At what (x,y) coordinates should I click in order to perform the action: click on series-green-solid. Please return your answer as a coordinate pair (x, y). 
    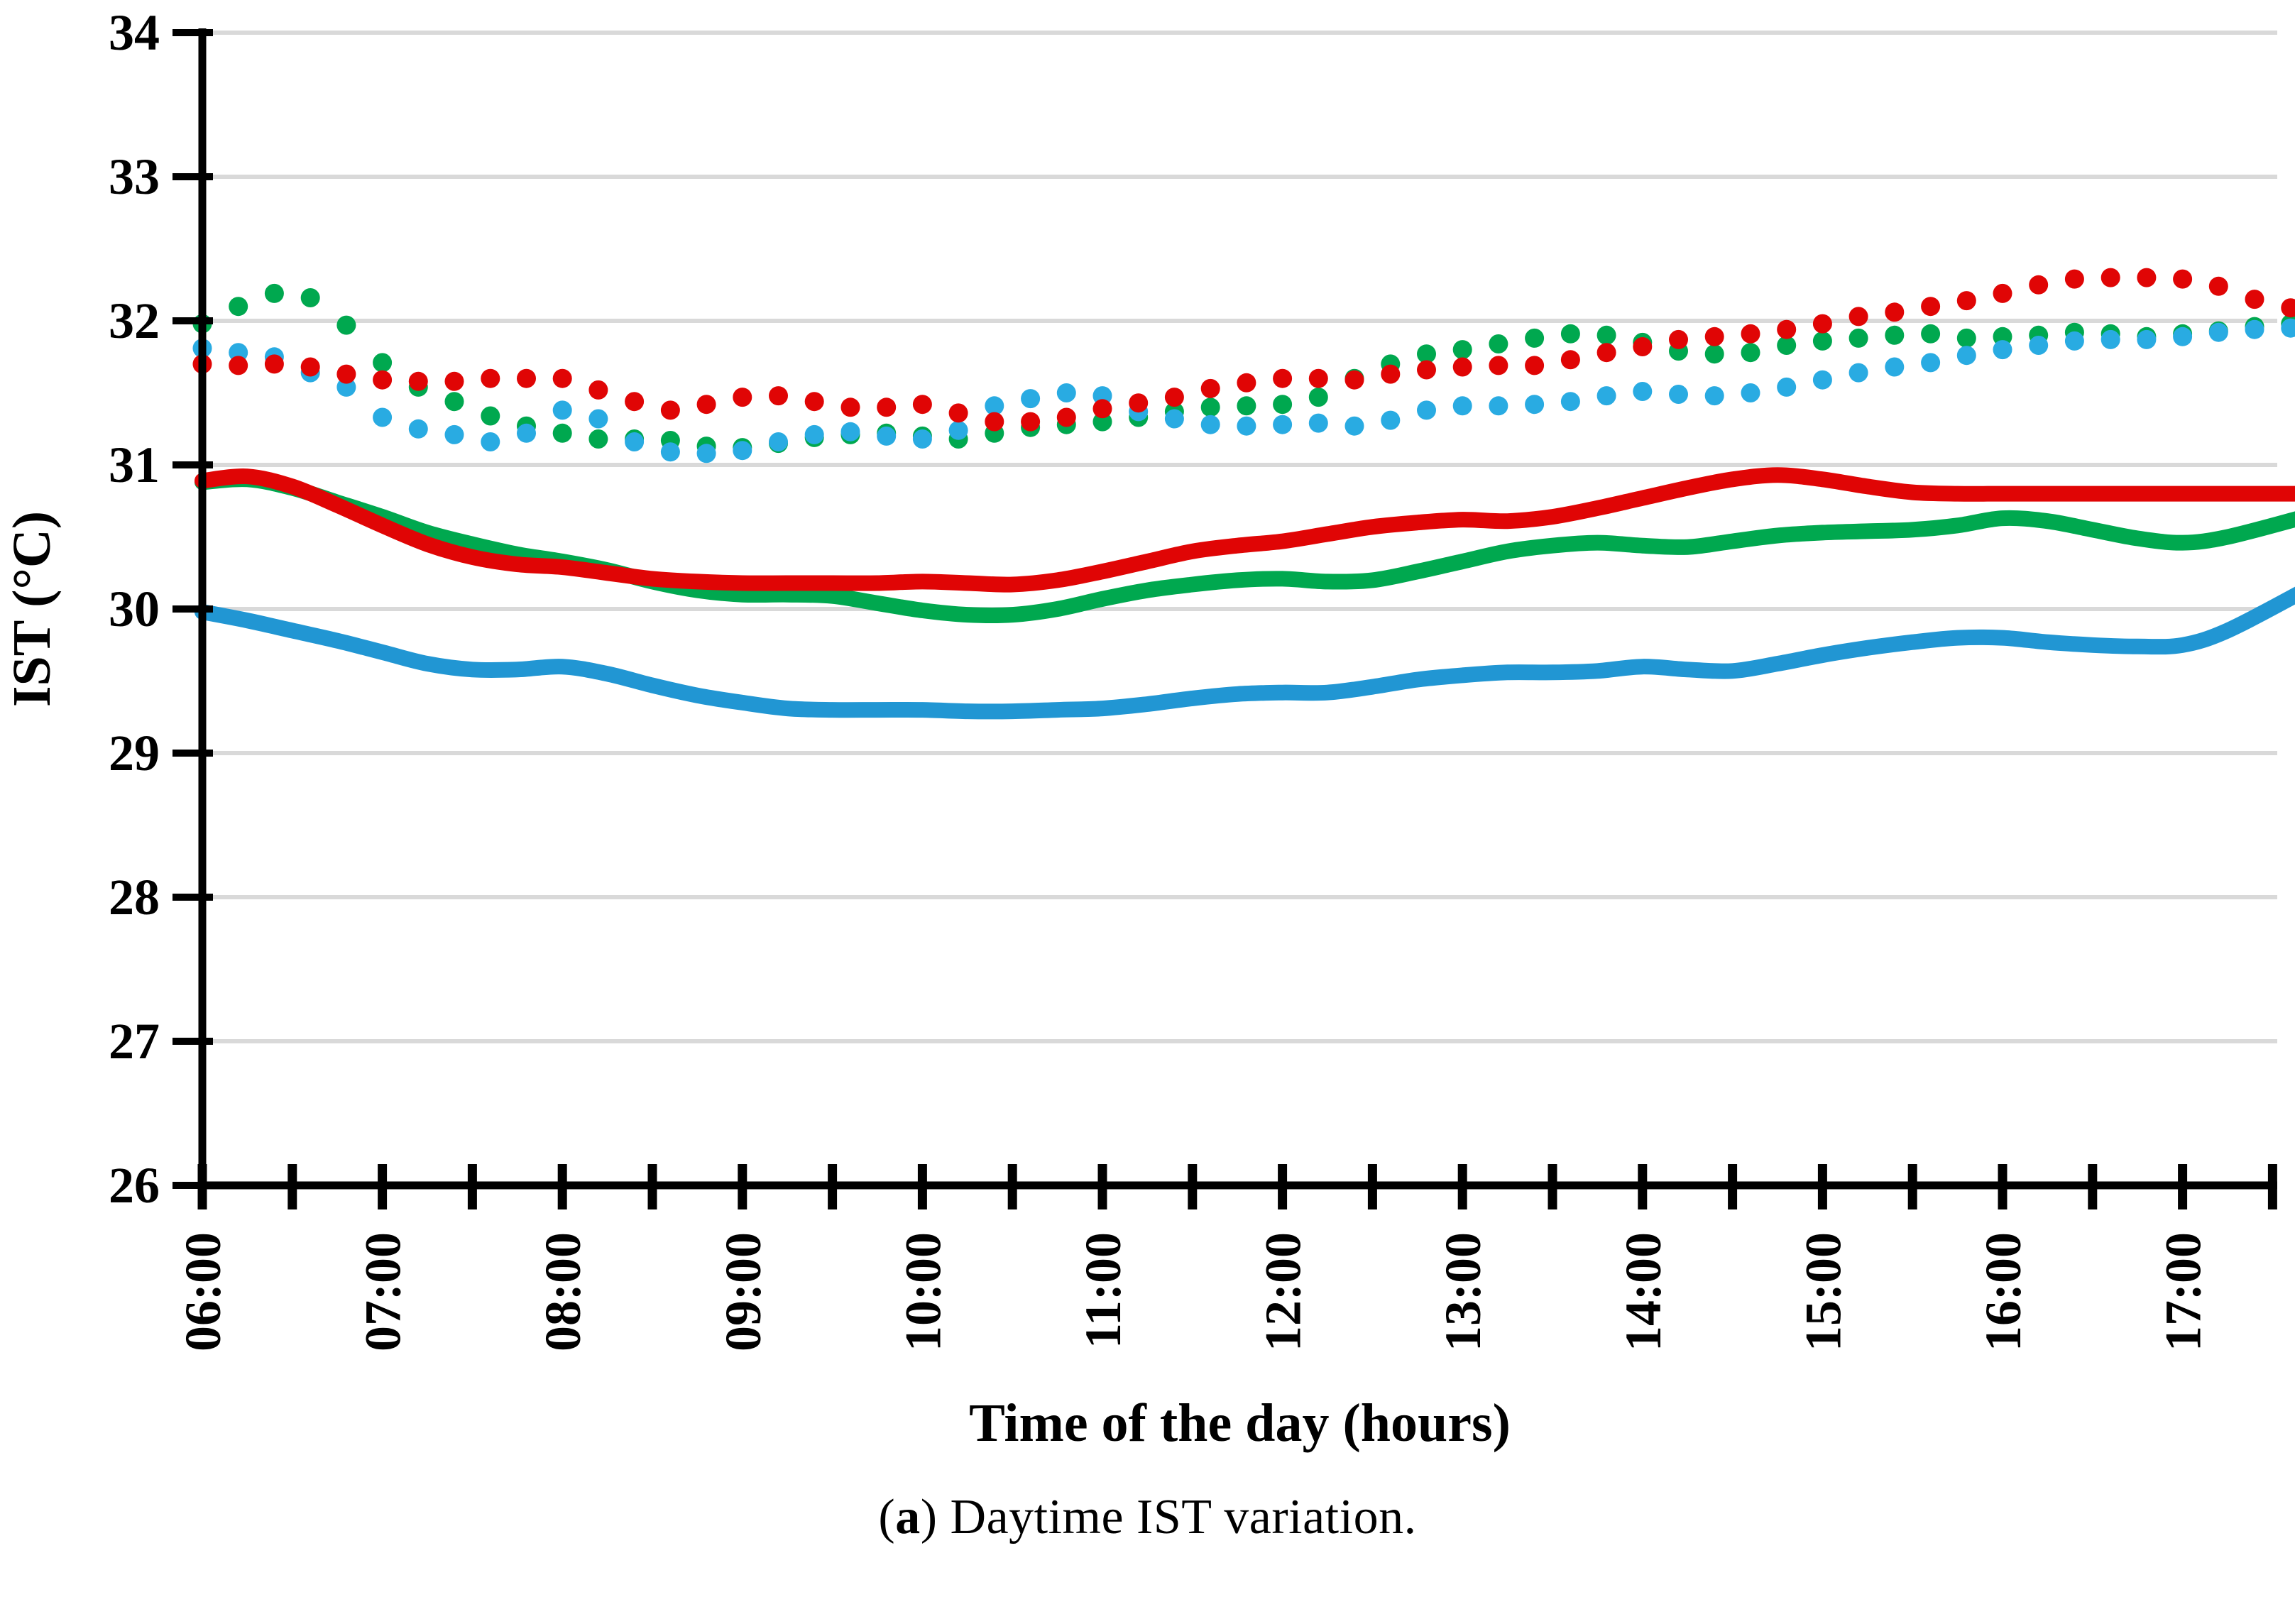
    Looking at the image, I should click on (1245, 547).